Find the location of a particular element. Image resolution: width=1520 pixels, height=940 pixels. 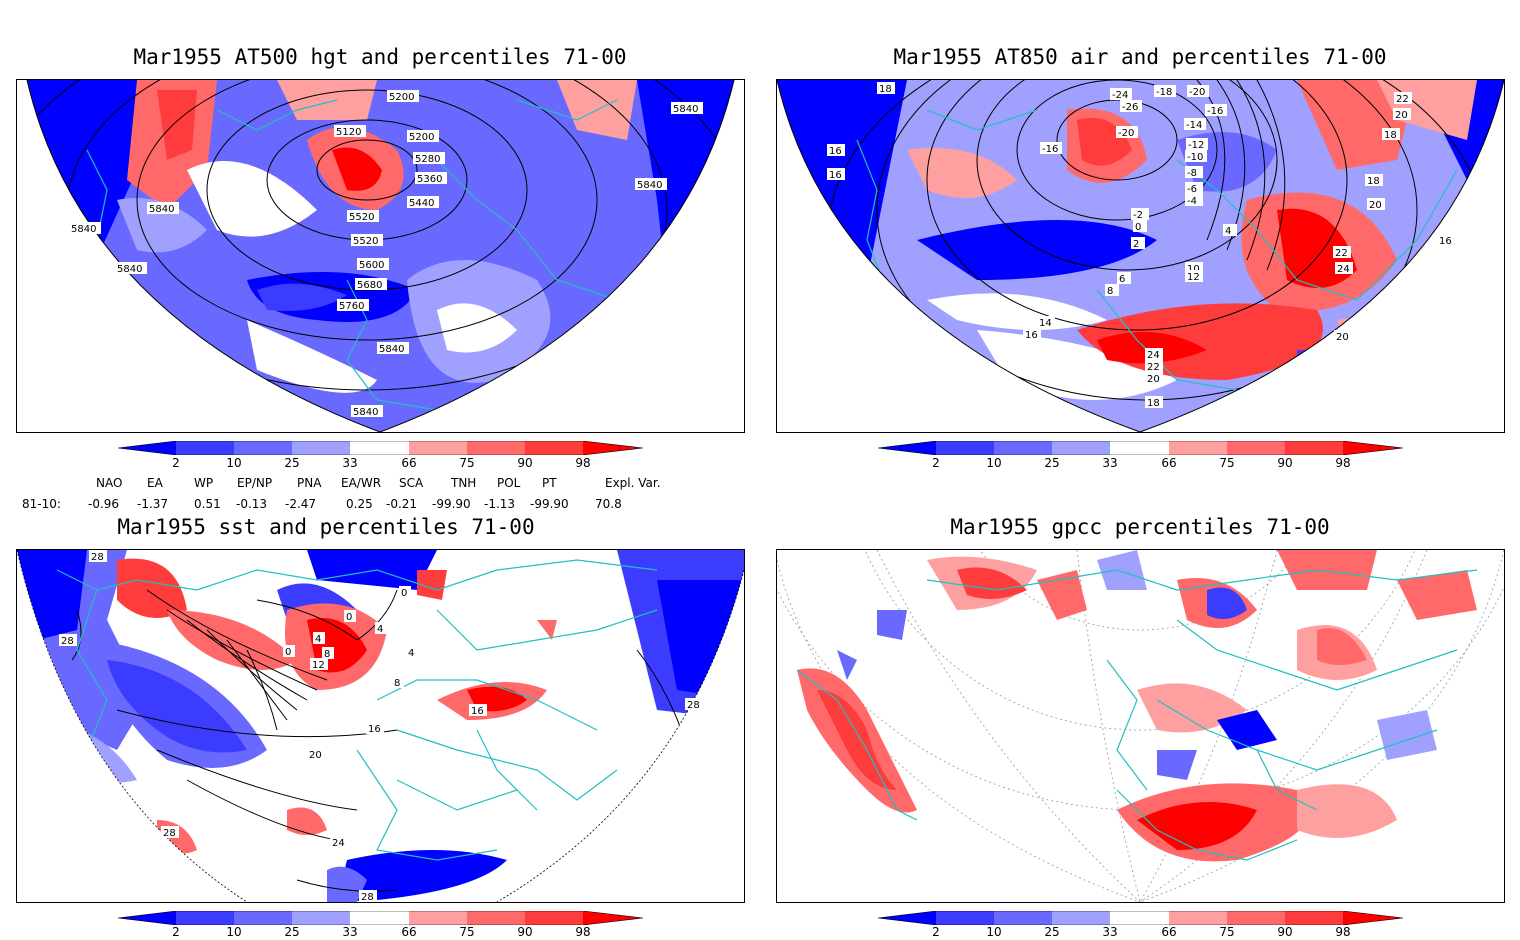

index-header: Expl. Var. is located at coordinates (633, 483).